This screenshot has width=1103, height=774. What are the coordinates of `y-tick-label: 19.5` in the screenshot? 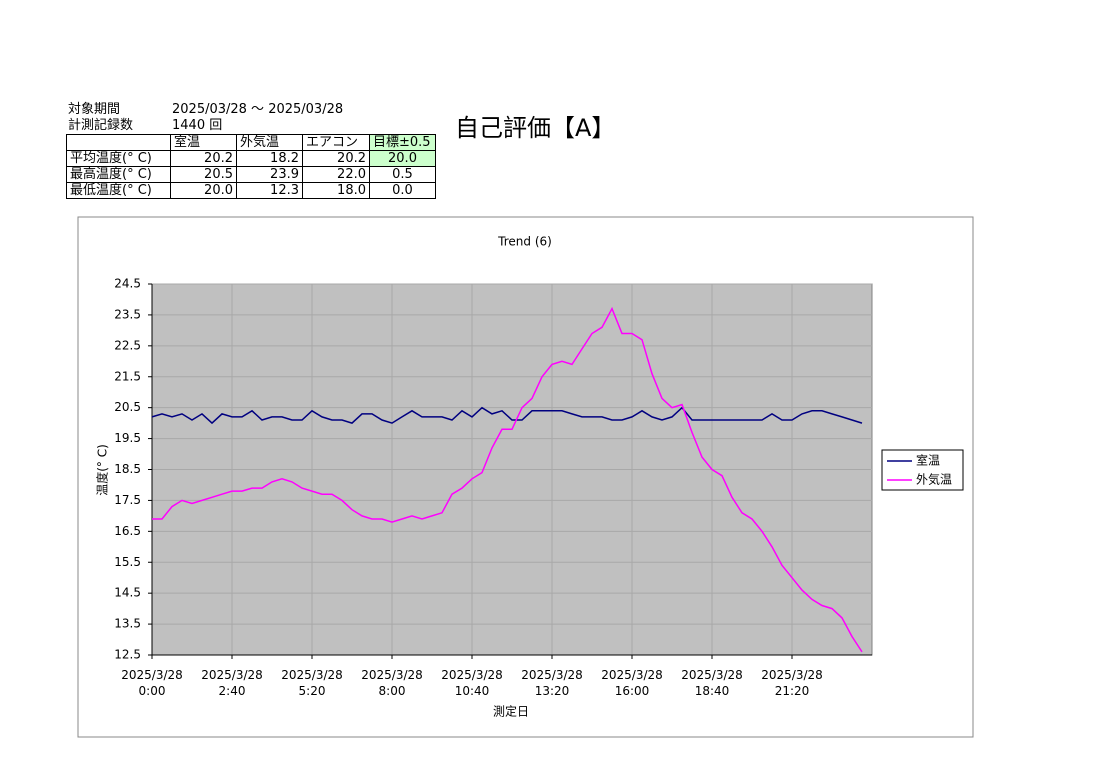 It's located at (127, 438).